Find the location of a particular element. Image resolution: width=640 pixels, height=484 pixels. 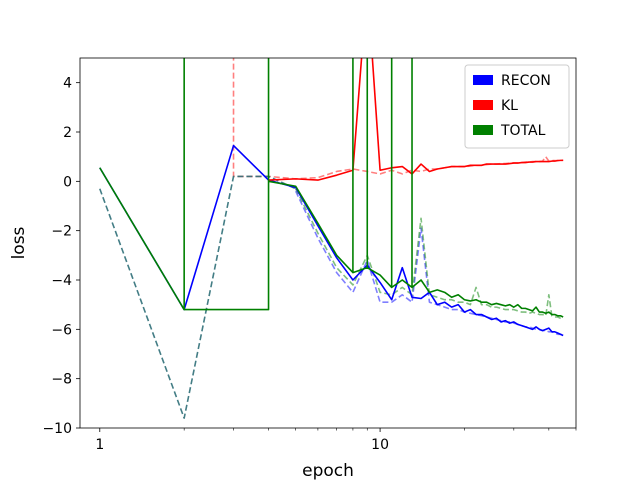

legend-swatch-kl is located at coordinates (483, 105).